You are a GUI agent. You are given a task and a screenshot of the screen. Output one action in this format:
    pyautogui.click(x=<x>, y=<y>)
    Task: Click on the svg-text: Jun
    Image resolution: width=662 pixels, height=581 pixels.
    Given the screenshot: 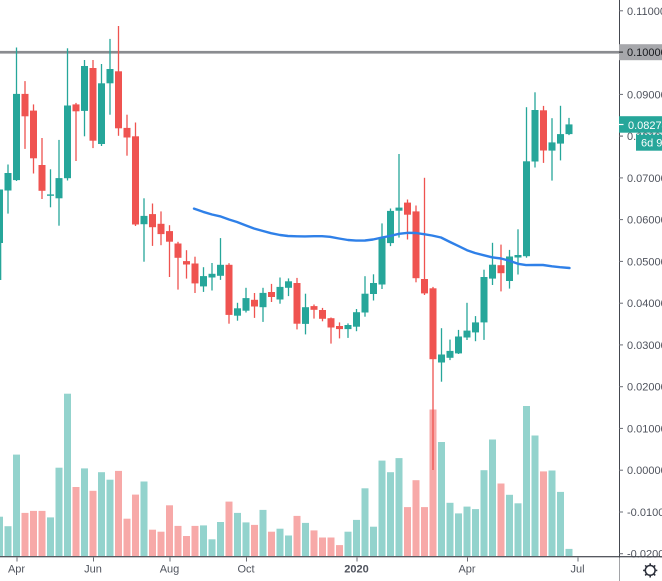 What is the action you would take?
    pyautogui.click(x=93, y=570)
    